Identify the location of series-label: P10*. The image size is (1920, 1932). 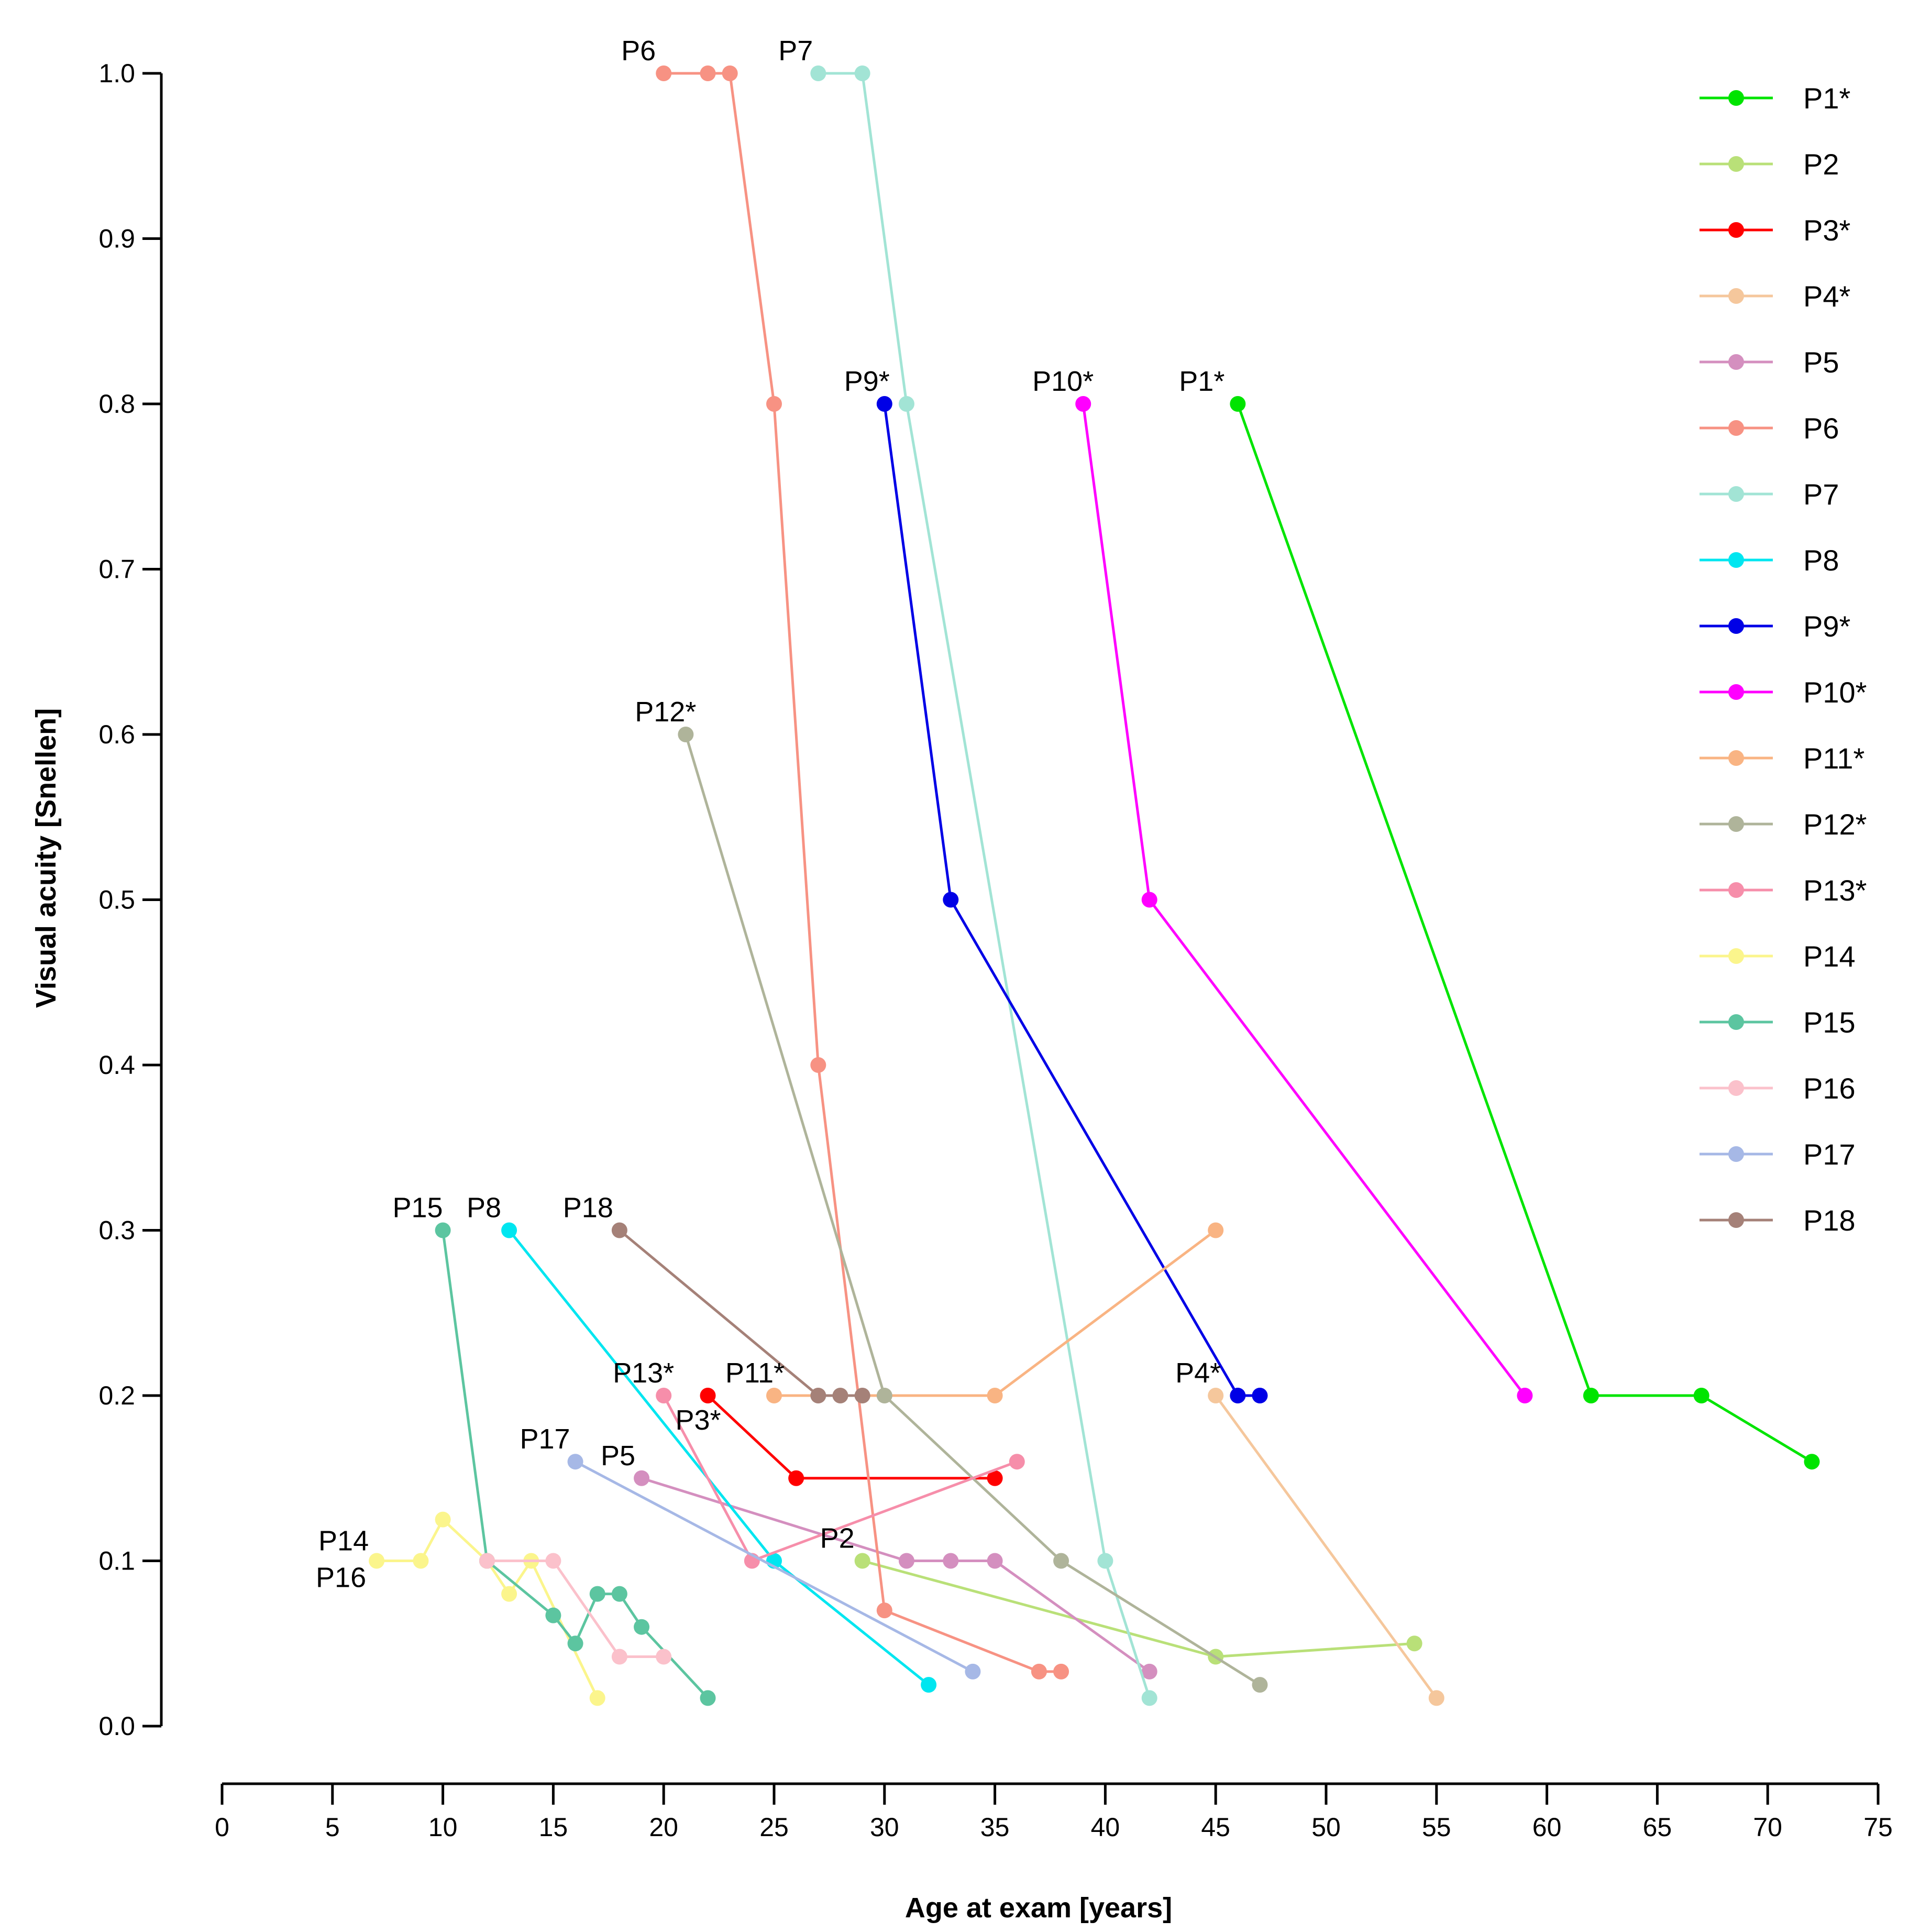
(1063, 382).